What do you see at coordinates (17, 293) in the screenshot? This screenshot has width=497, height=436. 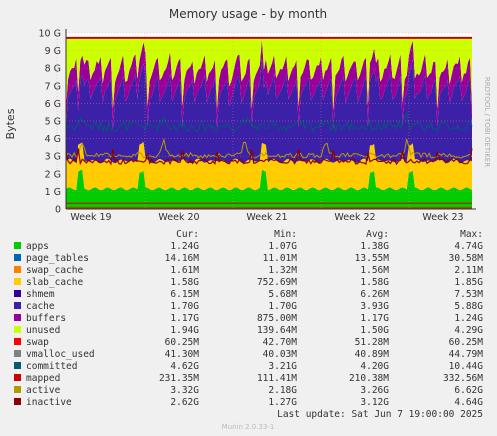 I see `legend-swatch-shmem` at bounding box center [17, 293].